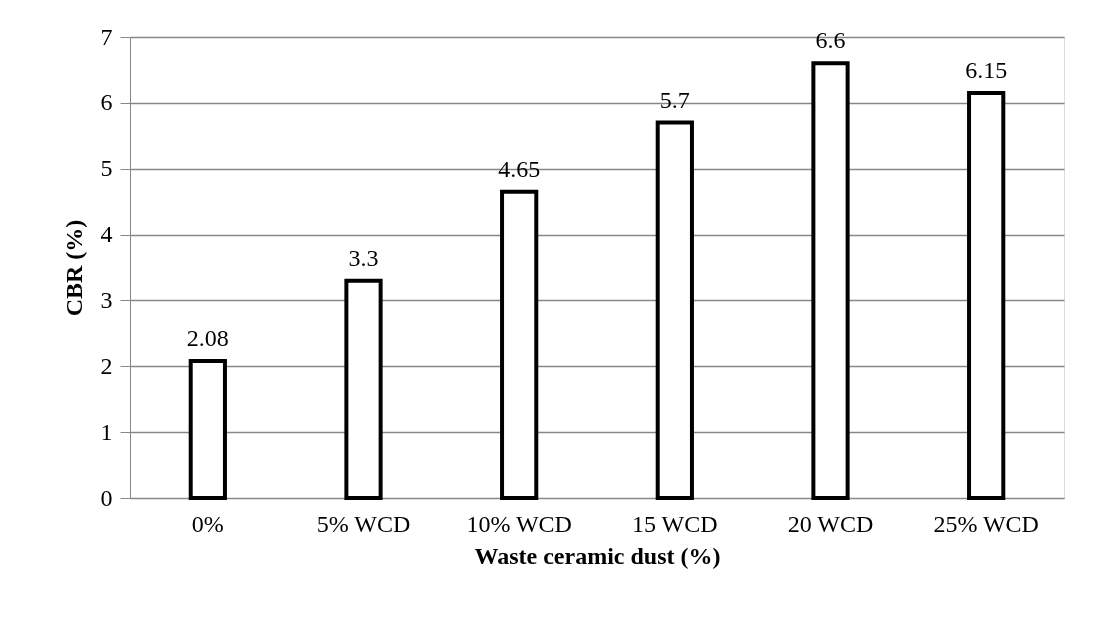 The width and height of the screenshot is (1094, 639). What do you see at coordinates (106, 234) in the screenshot?
I see `y-tick-label: 4` at bounding box center [106, 234].